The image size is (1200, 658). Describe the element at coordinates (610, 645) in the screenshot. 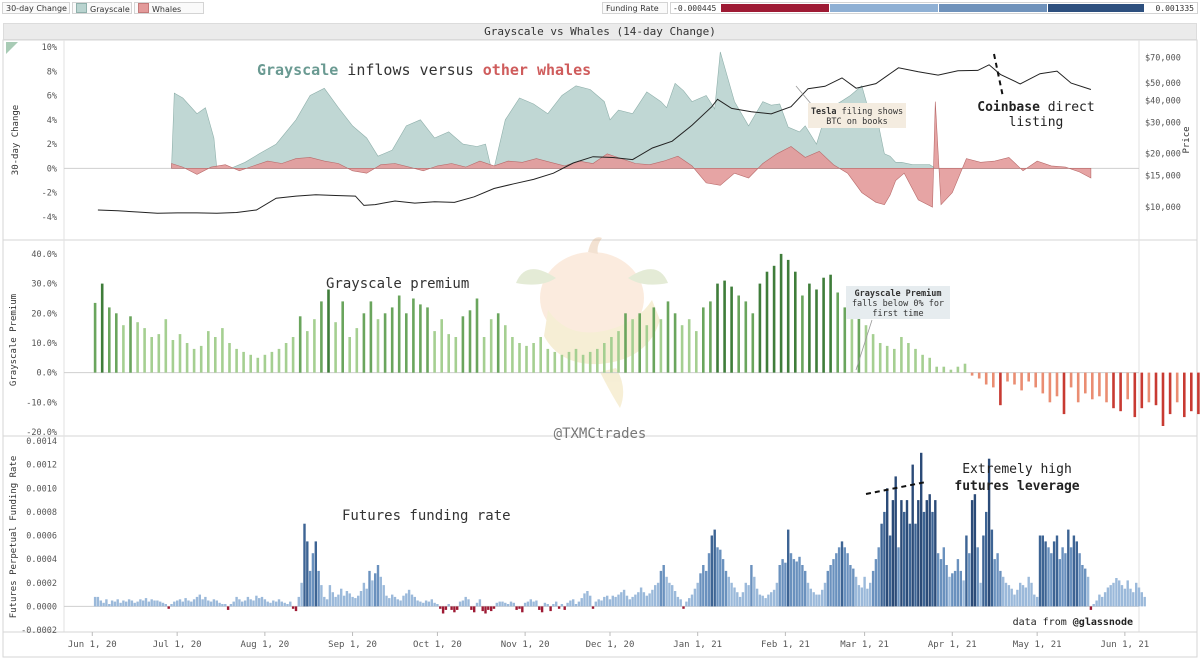

I see `x-tick-label: Dec 1, 20` at that location.